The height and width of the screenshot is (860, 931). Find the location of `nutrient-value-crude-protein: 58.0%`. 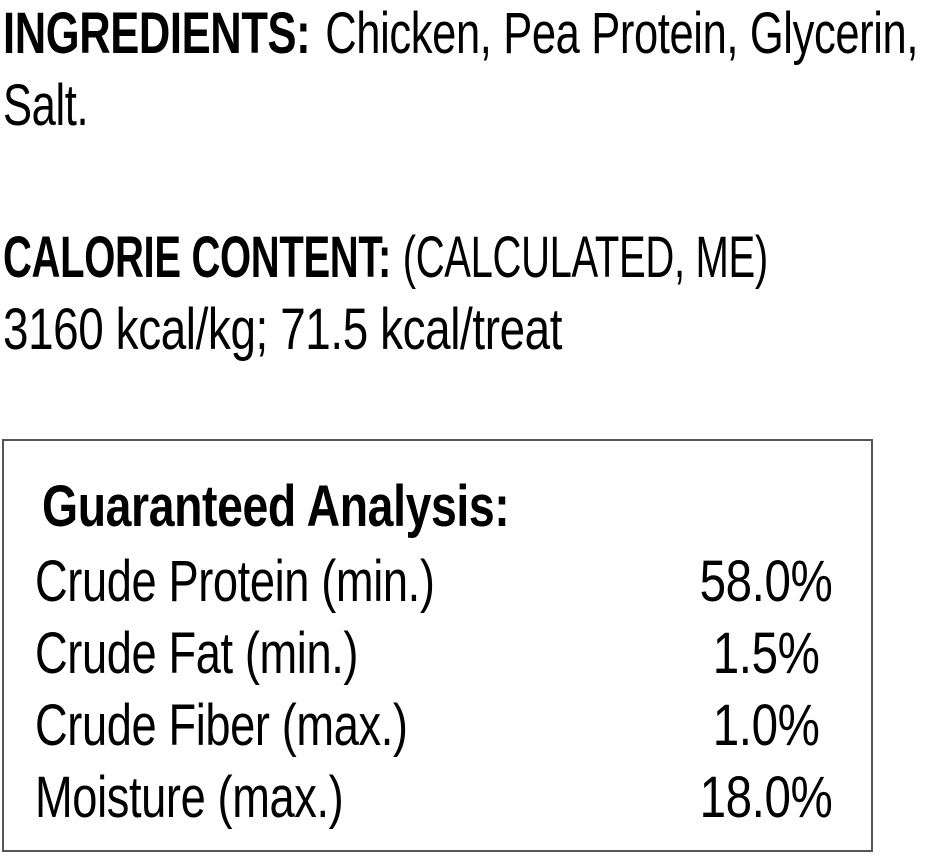

nutrient-value-crude-protein: 58.0% is located at coordinates (766, 581).